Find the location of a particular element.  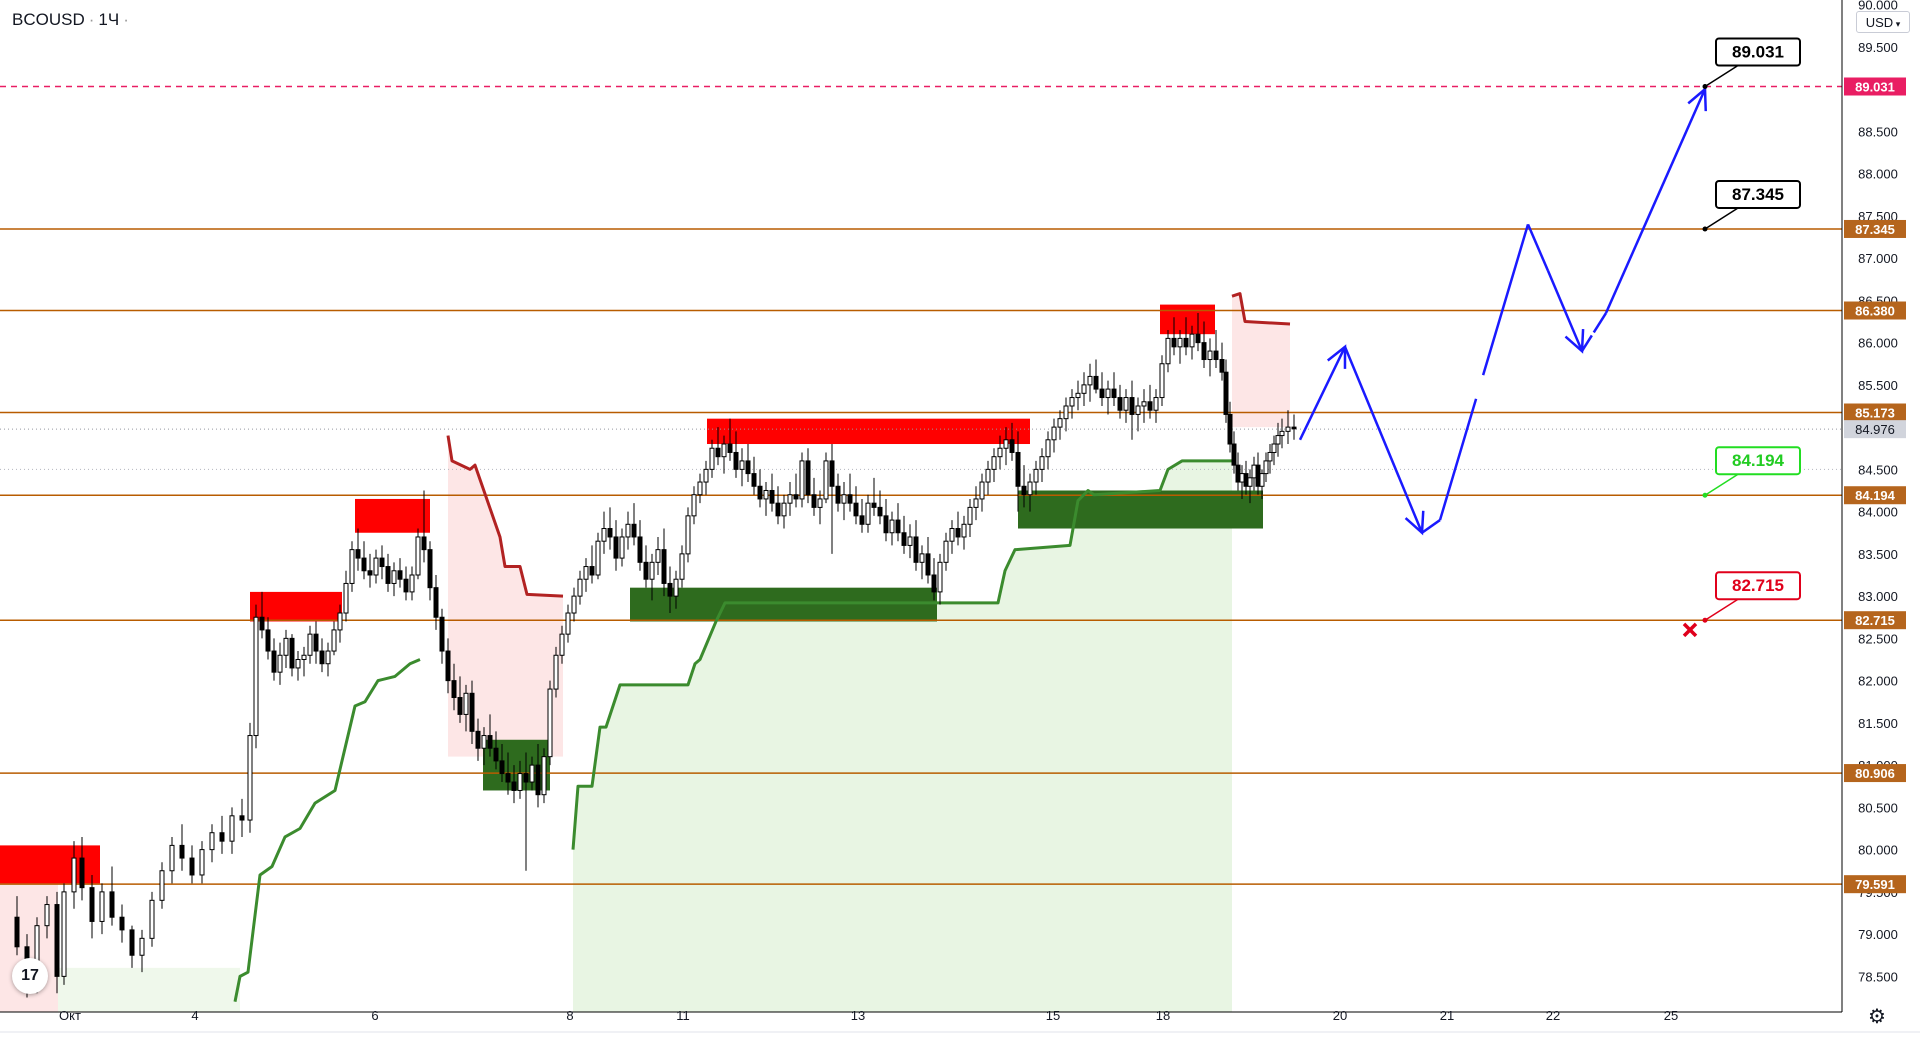

price-tag-label: 86.380 is located at coordinates (1875, 311).